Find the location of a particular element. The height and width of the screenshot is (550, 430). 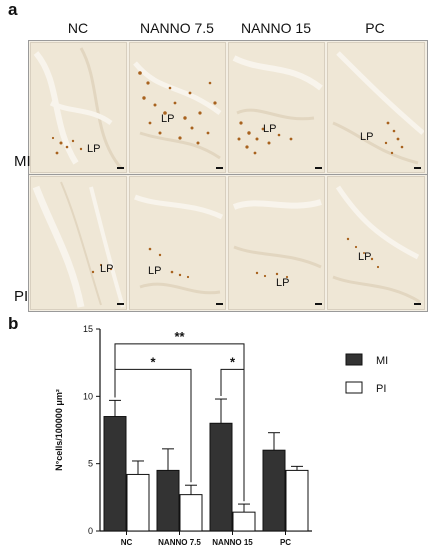

legend-swatch-pi is located at coordinates (354, 387).